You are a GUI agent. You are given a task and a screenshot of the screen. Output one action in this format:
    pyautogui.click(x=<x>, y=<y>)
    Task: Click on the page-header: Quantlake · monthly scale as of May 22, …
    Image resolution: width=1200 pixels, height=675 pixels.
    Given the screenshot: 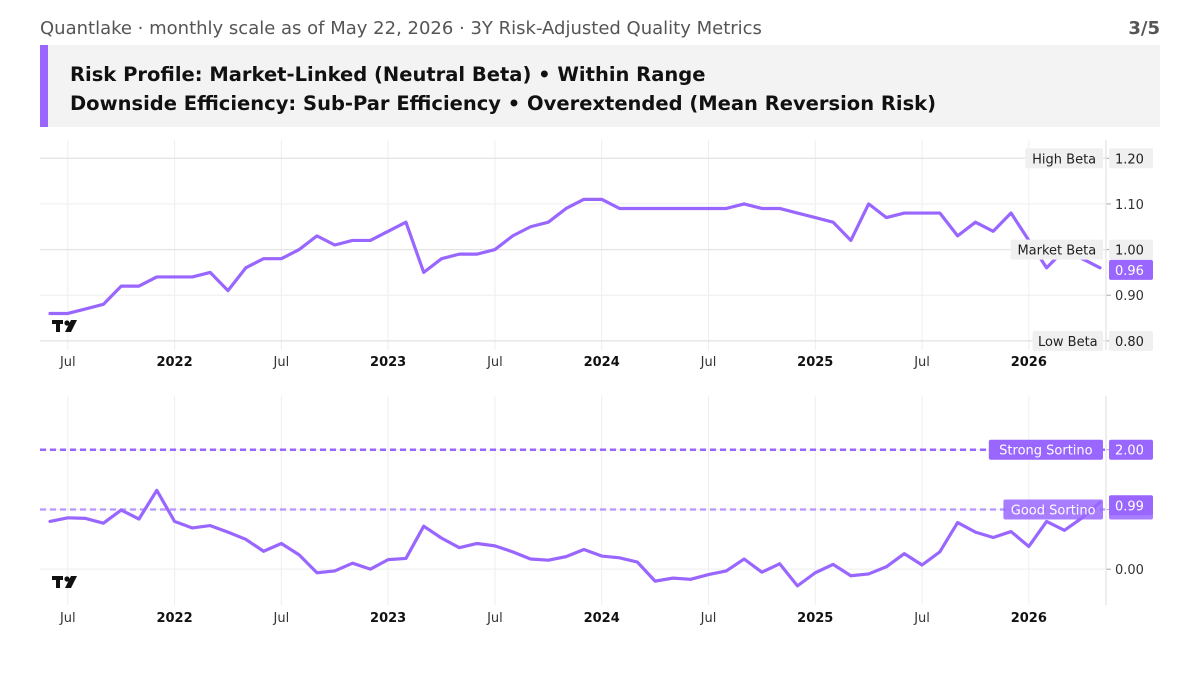 What is the action you would take?
    pyautogui.click(x=600, y=31)
    